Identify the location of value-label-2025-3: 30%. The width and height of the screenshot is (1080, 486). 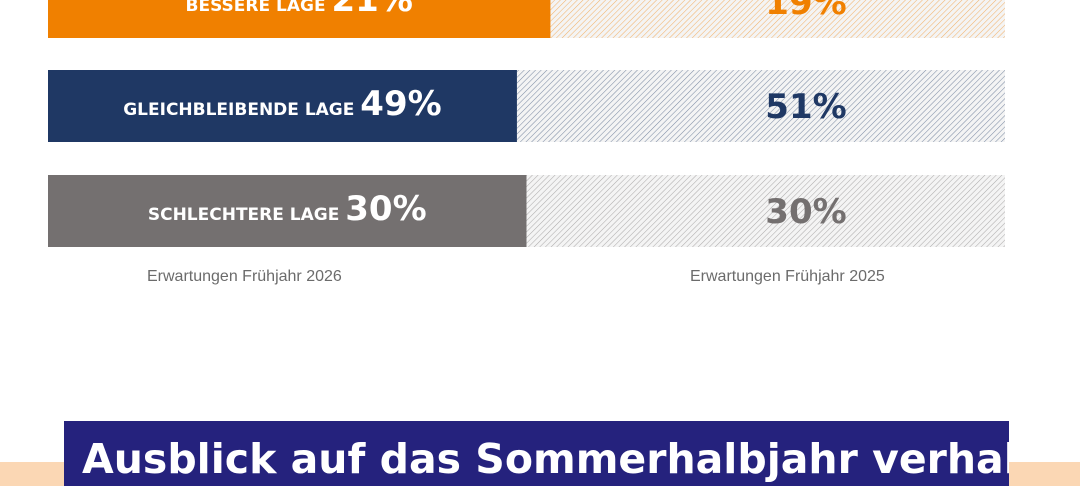
(805, 212).